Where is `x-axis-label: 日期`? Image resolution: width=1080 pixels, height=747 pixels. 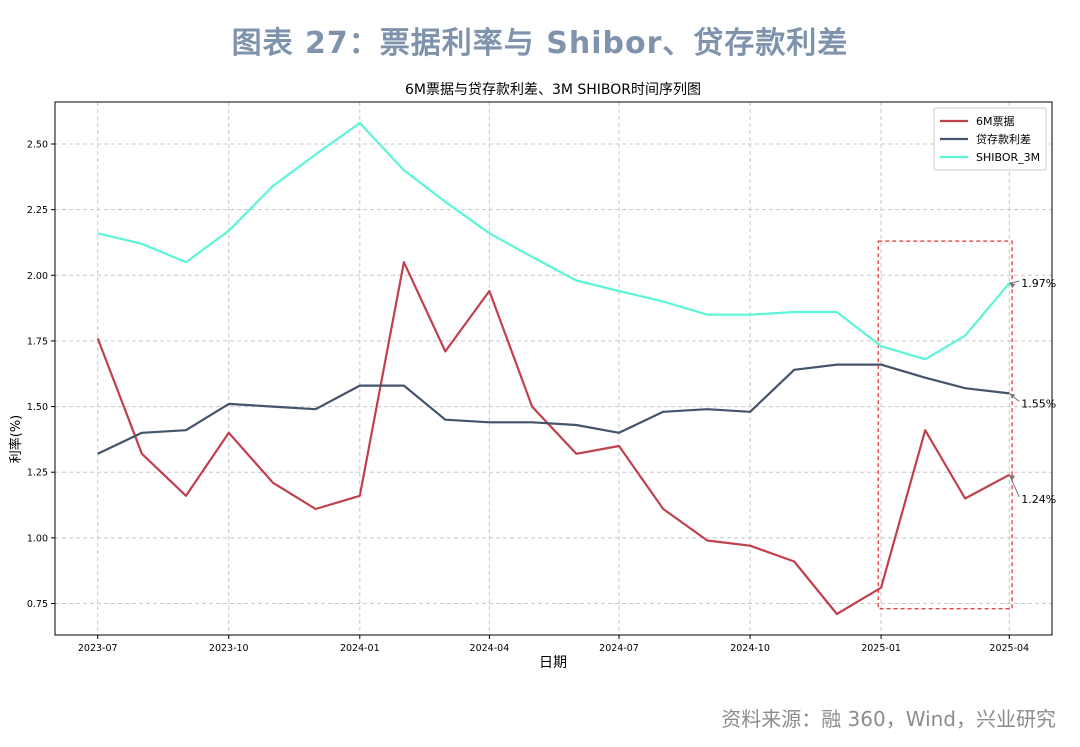 x-axis-label: 日期 is located at coordinates (553, 663).